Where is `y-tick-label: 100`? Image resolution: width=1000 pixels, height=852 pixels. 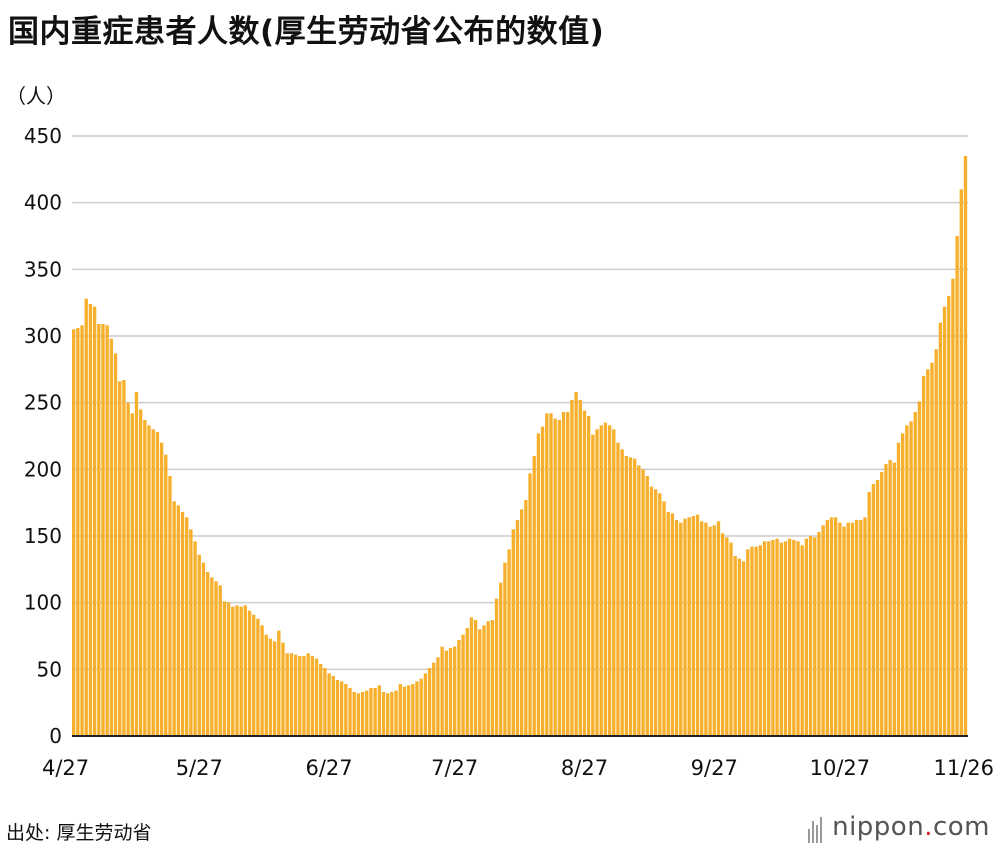
y-tick-label: 100 is located at coordinates (43, 603).